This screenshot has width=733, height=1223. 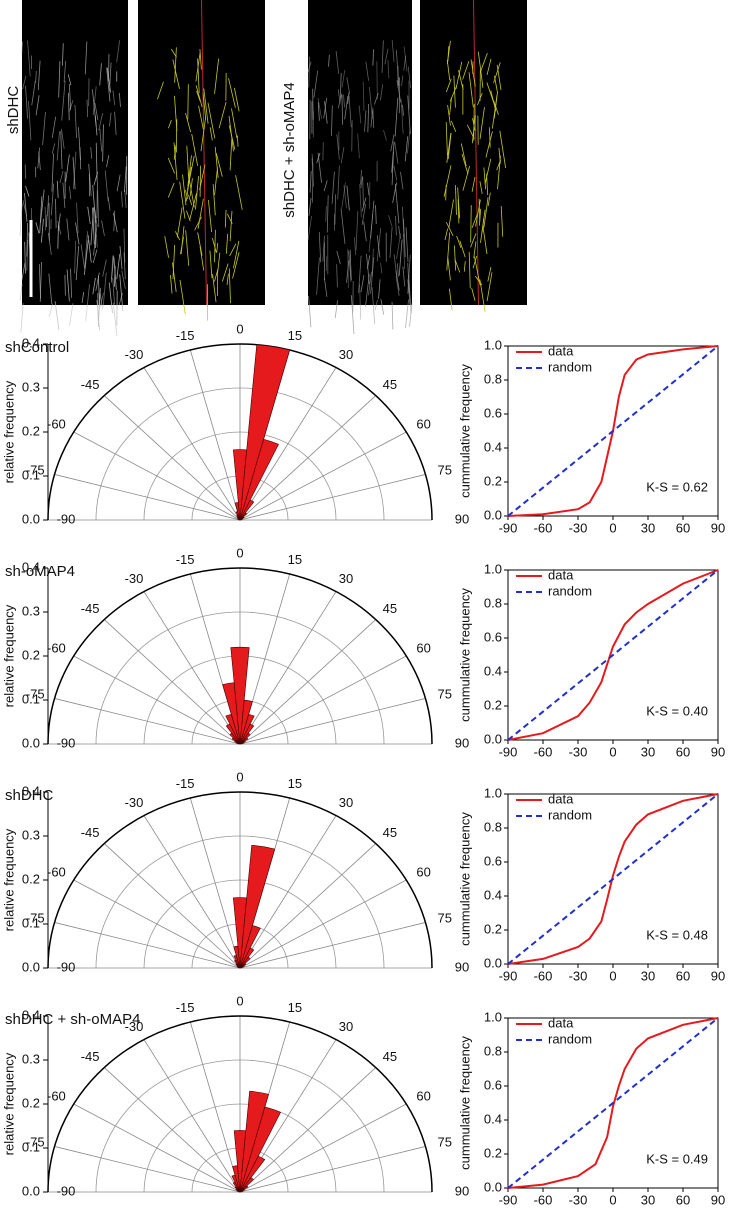 What do you see at coordinates (188, 101) in the screenshot?
I see `trace` at bounding box center [188, 101].